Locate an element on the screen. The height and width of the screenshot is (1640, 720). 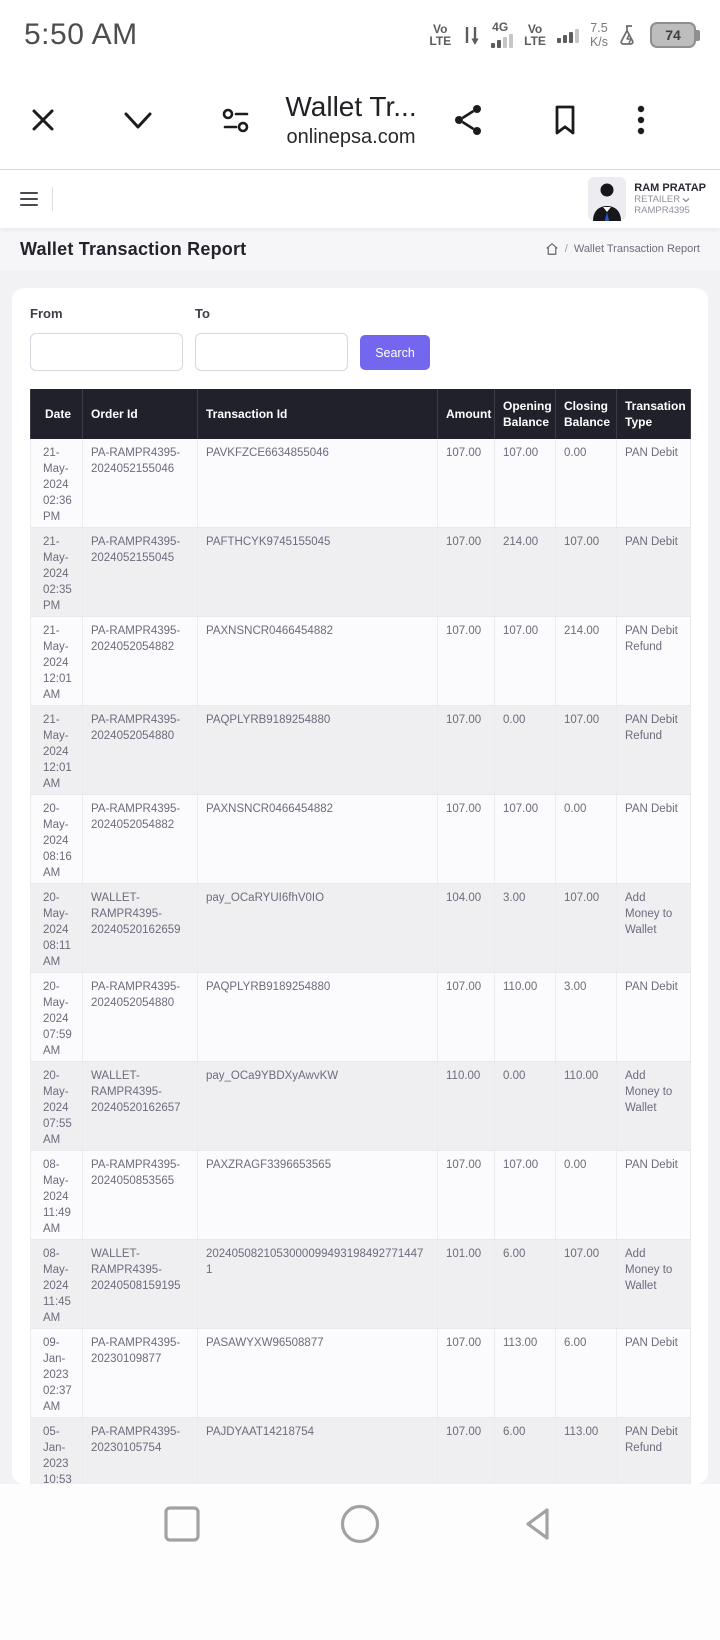
browser-title-block: Wallet Tr... onlinepsa.com is located at coordinates (351, 120).